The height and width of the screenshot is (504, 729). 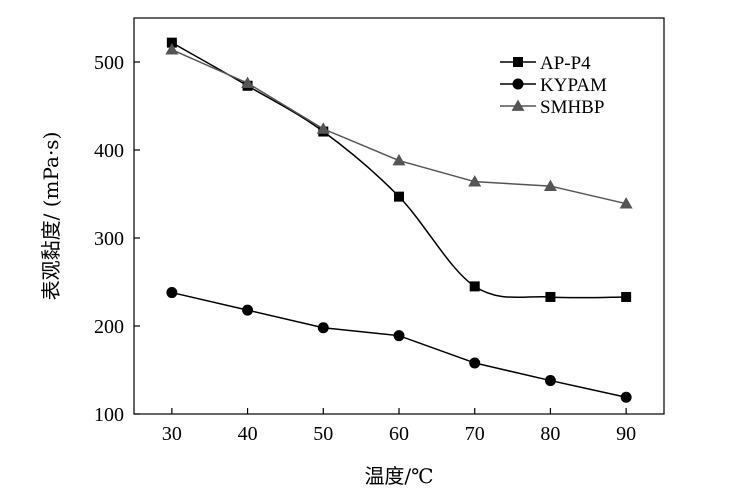 I want to click on legend-label: SMHBP, so click(x=572, y=107).